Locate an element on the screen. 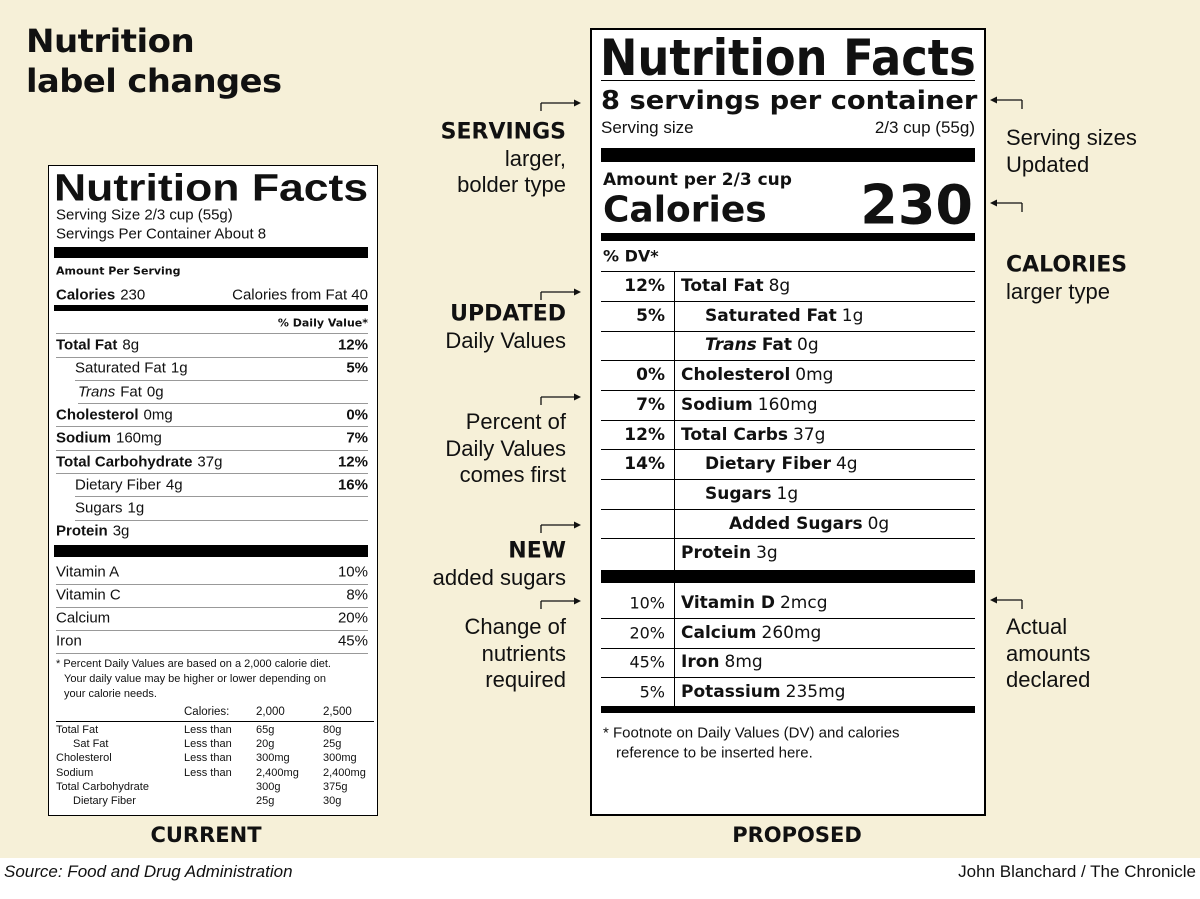 This screenshot has width=1200, height=899. table-cell: Sat Fat is located at coordinates (91, 744).